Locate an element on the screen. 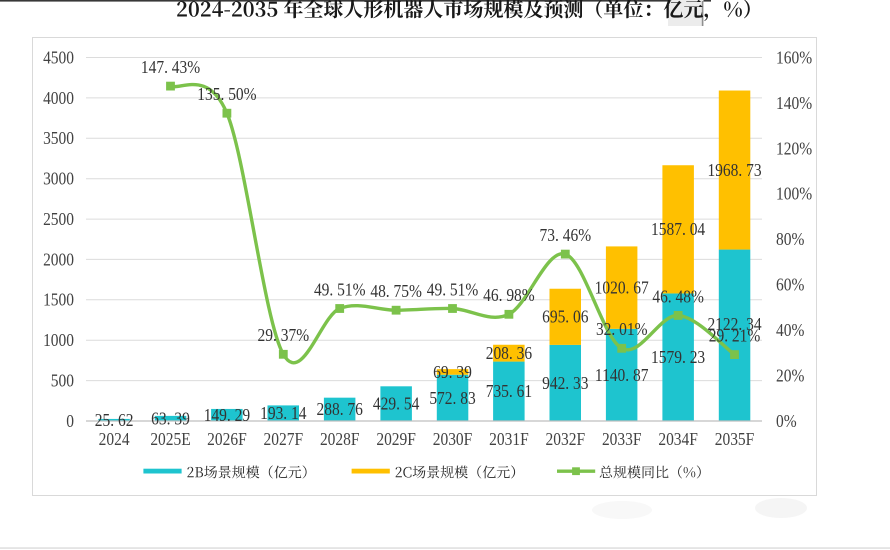 The image size is (890, 550). svg-text: 208. 36 is located at coordinates (509, 353).